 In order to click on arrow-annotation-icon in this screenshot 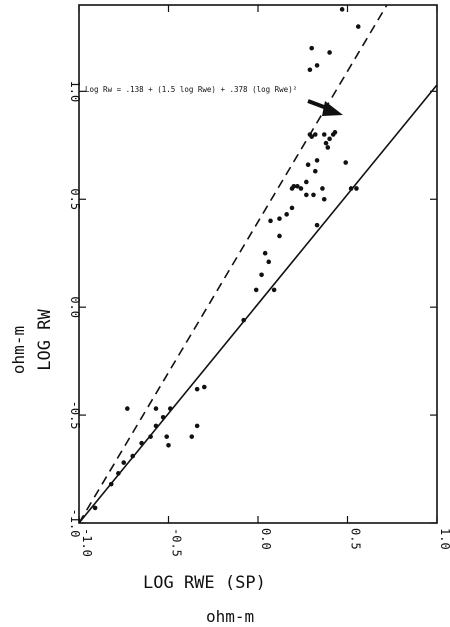, I will do `click(325, 107)`.